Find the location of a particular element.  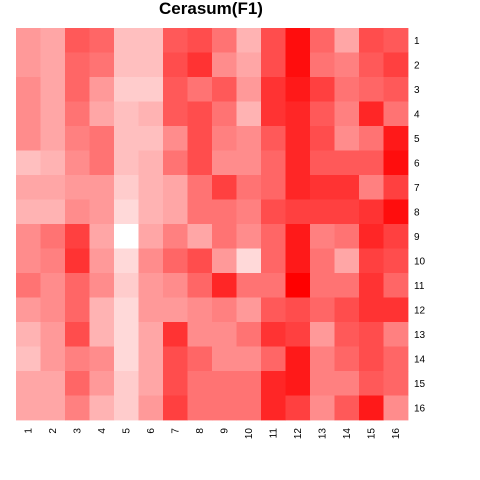

y-tick-label: 3 is located at coordinates (417, 90).